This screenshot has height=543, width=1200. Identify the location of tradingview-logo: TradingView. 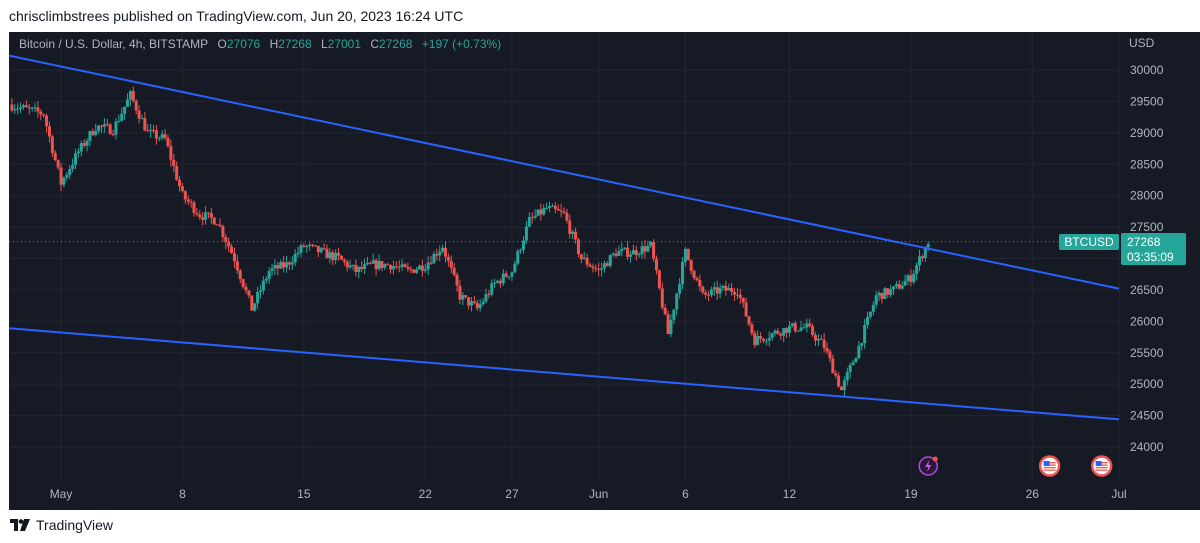
(61, 525).